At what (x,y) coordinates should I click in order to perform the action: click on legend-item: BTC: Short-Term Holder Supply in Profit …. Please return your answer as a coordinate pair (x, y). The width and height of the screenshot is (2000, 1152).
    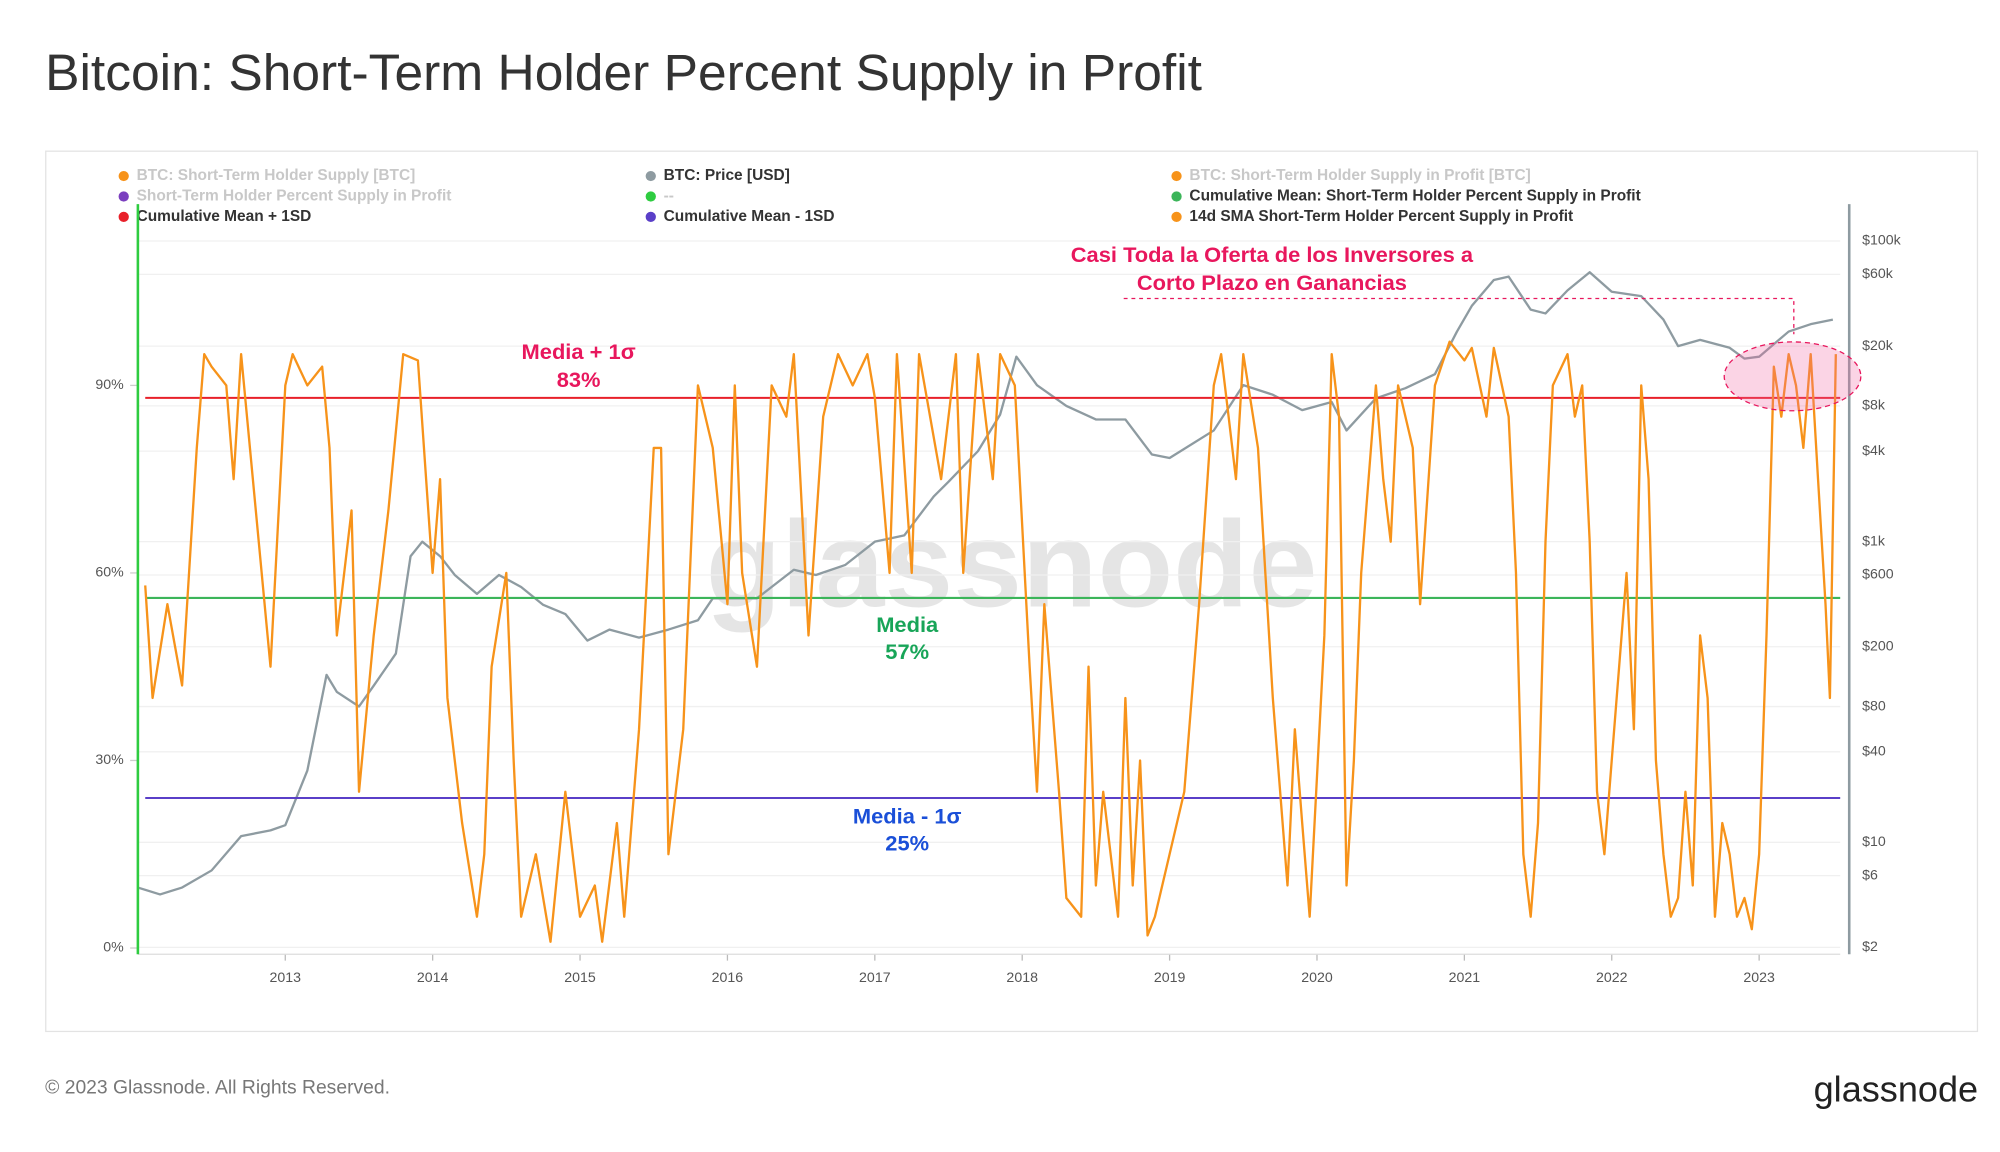
    Looking at the image, I should click on (1351, 175).